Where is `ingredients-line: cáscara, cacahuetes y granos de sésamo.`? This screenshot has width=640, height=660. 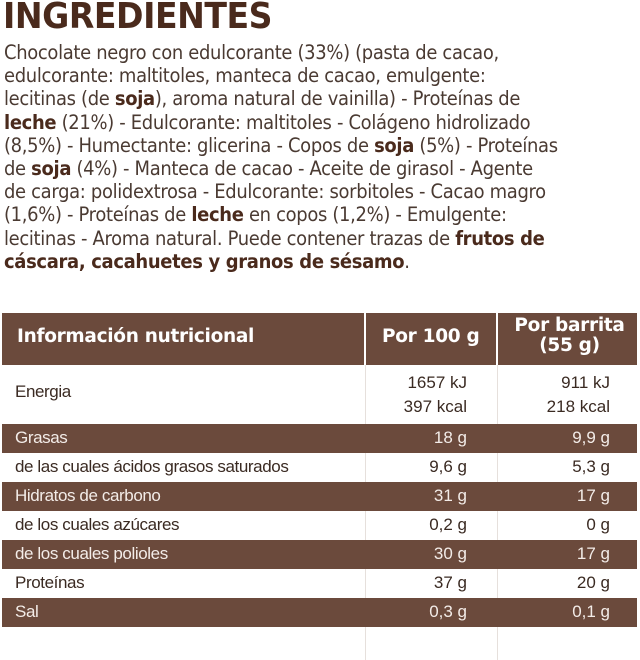 ingredients-line: cáscara, cacahuetes y granos de sésamo. is located at coordinates (303, 261).